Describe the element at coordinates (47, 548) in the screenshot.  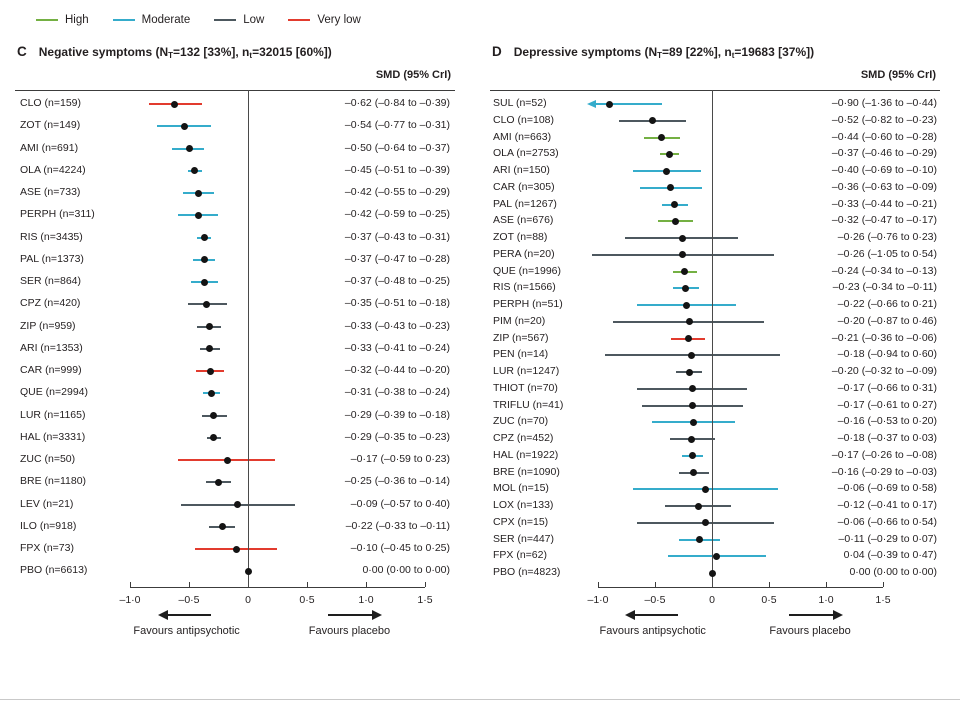
I see `drug-label: FPX (n=73)` at that location.